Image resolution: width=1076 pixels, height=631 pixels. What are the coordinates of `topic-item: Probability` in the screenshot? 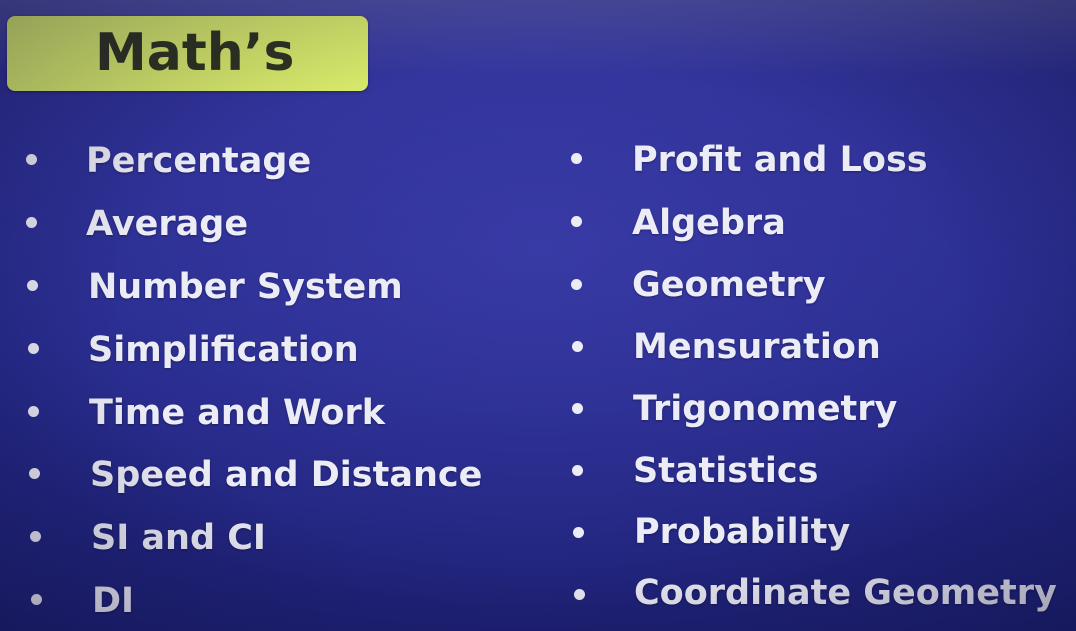 It's located at (742, 532).